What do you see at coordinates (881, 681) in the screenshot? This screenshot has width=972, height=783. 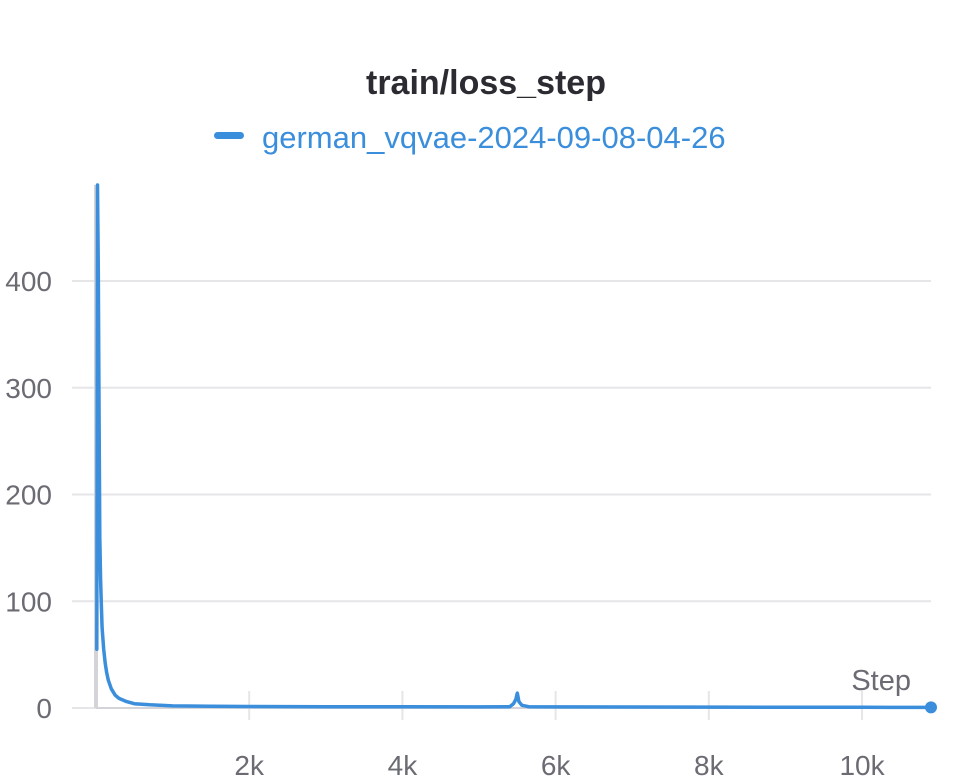 I see `x-axis-title: Step` at bounding box center [881, 681].